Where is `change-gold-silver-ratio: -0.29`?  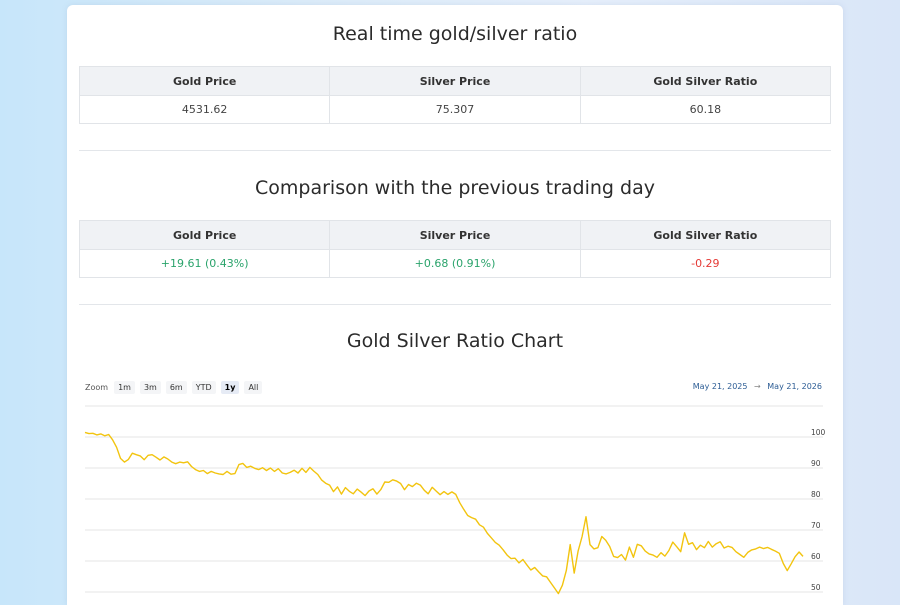 change-gold-silver-ratio: -0.29 is located at coordinates (705, 263).